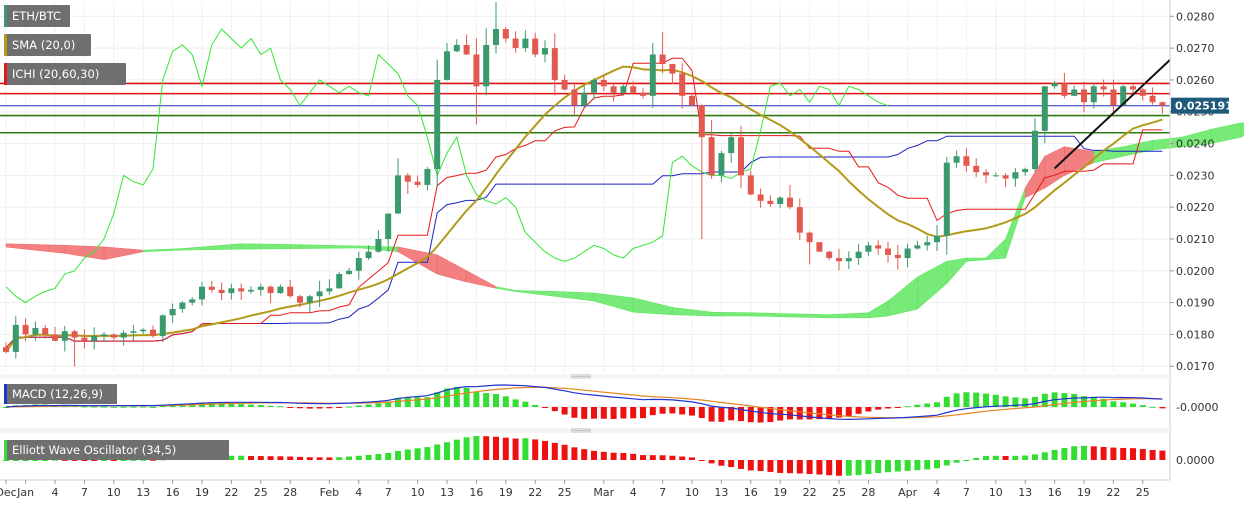 Image resolution: width=1244 pixels, height=507 pixels. I want to click on macd-legend: MACD (12,26,9), so click(60, 394).